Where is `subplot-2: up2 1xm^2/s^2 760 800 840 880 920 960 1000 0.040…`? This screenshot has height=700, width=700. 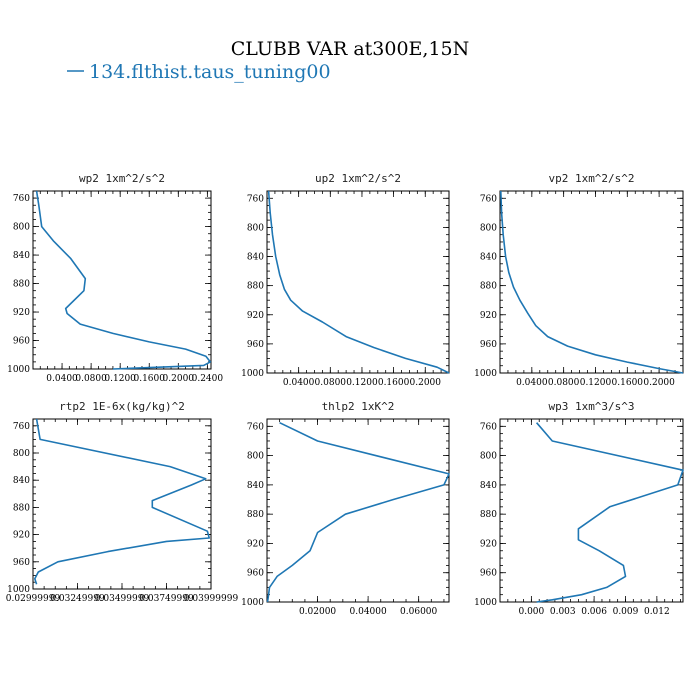
subplot-2: up2 1xm^2/s^2 760 800 840 880 920 960 1000 0.040… is located at coordinates (345, 280).